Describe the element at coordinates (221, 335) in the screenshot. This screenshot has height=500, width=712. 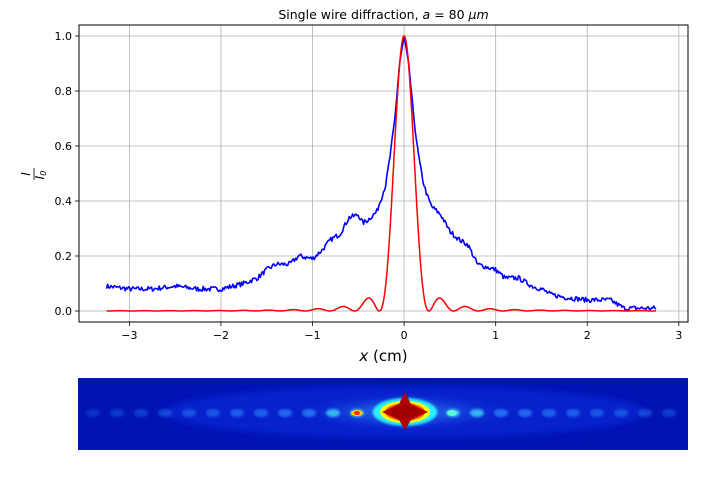
I see `x-tick-label: −2` at that location.